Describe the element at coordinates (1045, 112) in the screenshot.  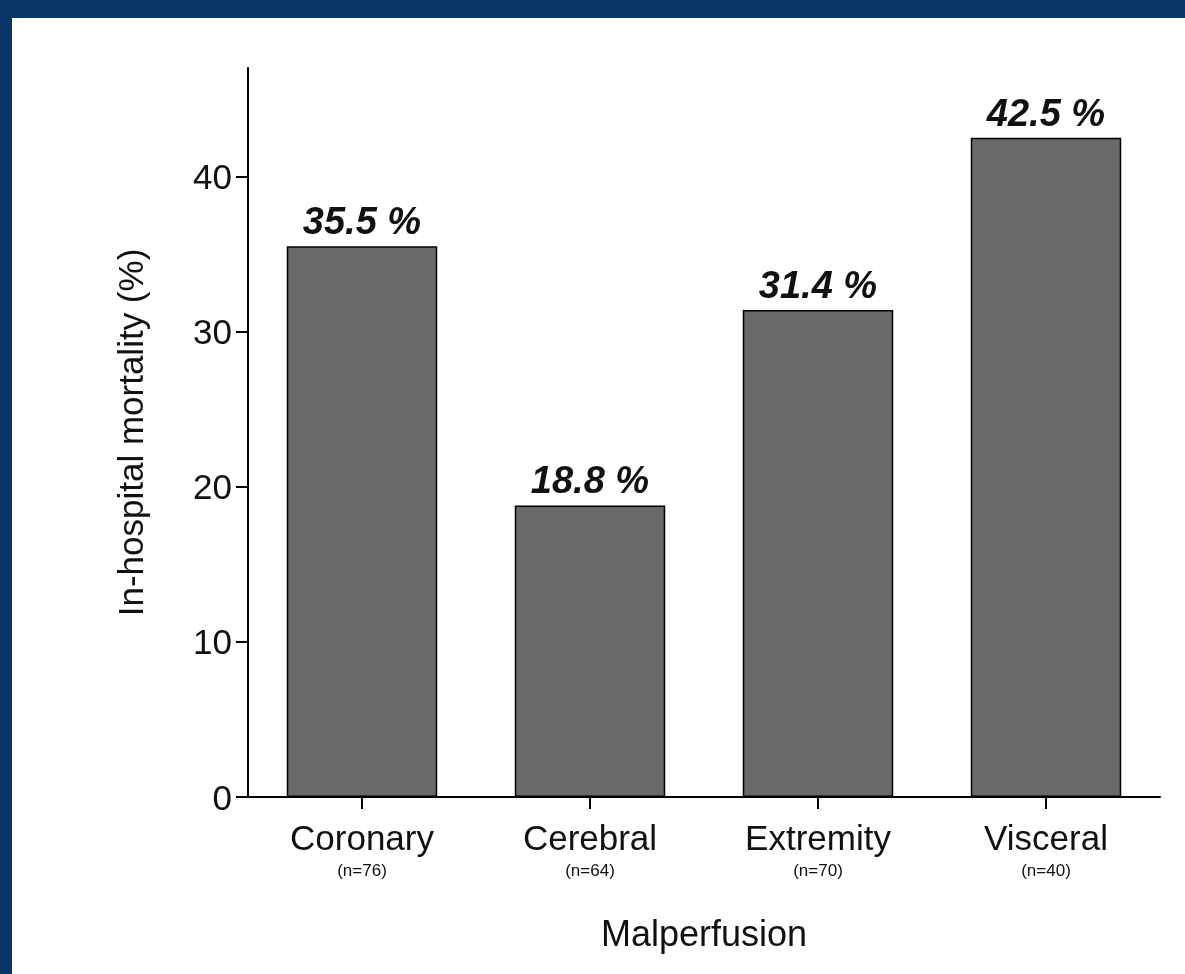
I see `data-label: 42.5 %` at that location.